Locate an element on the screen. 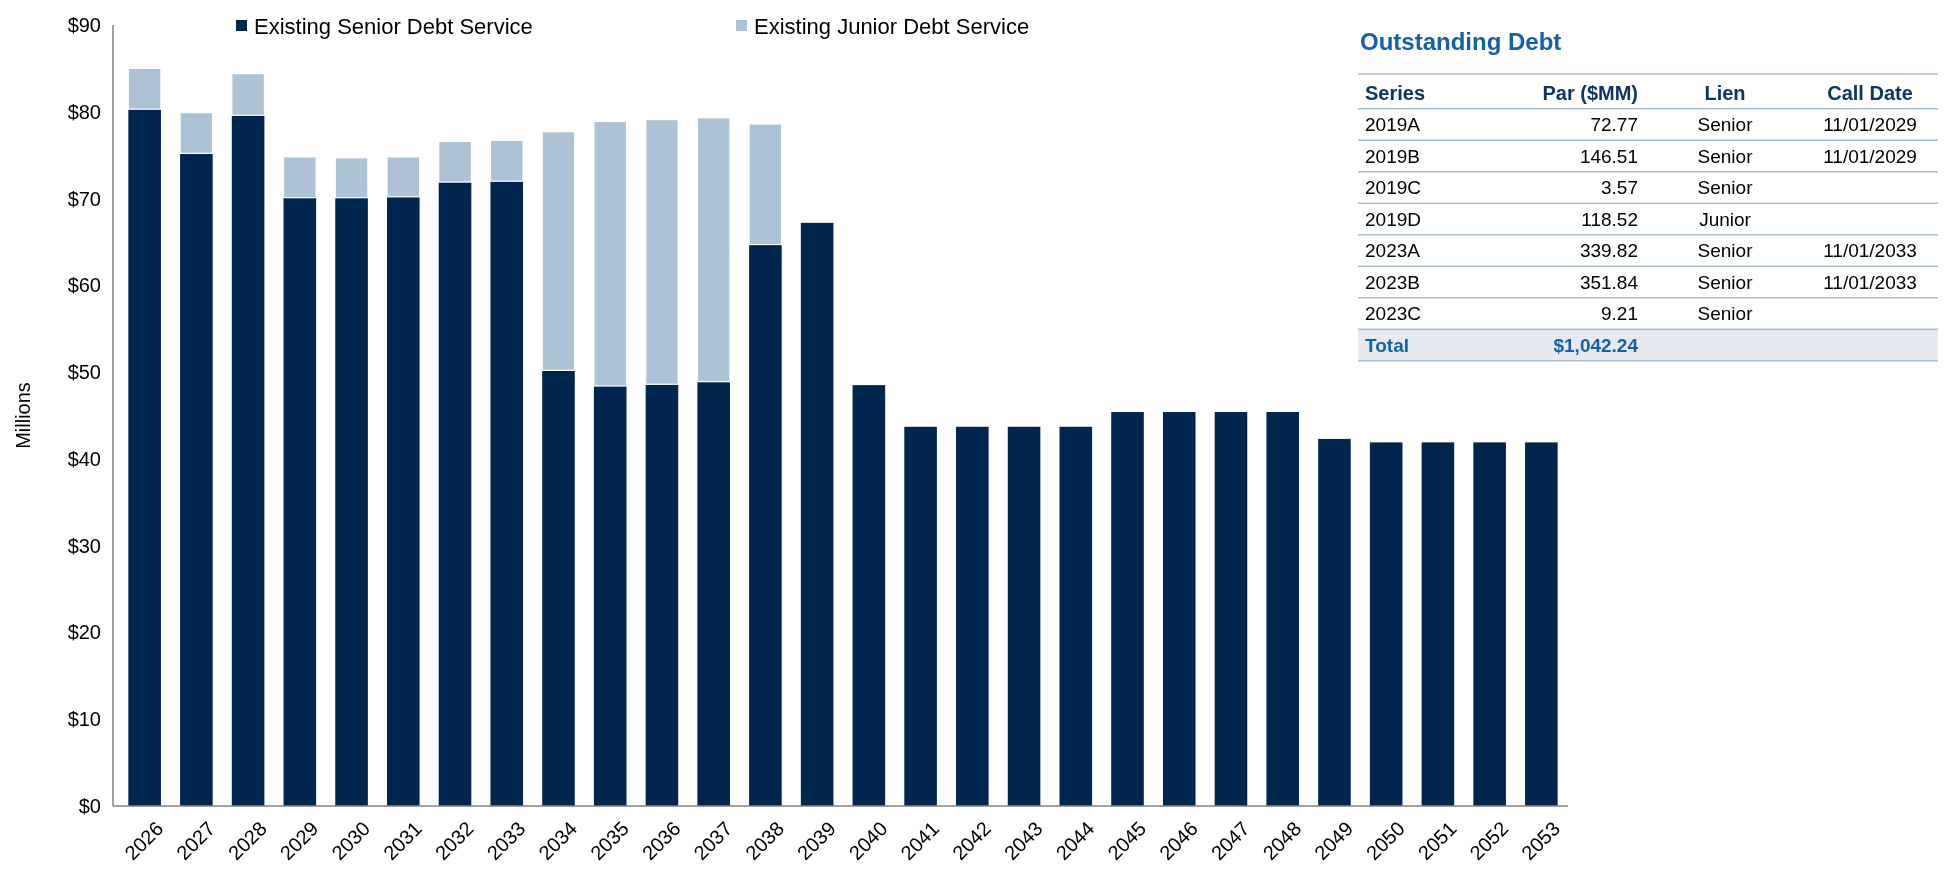 The height and width of the screenshot is (885, 1949). y-tick-label: $20 is located at coordinates (84, 632).